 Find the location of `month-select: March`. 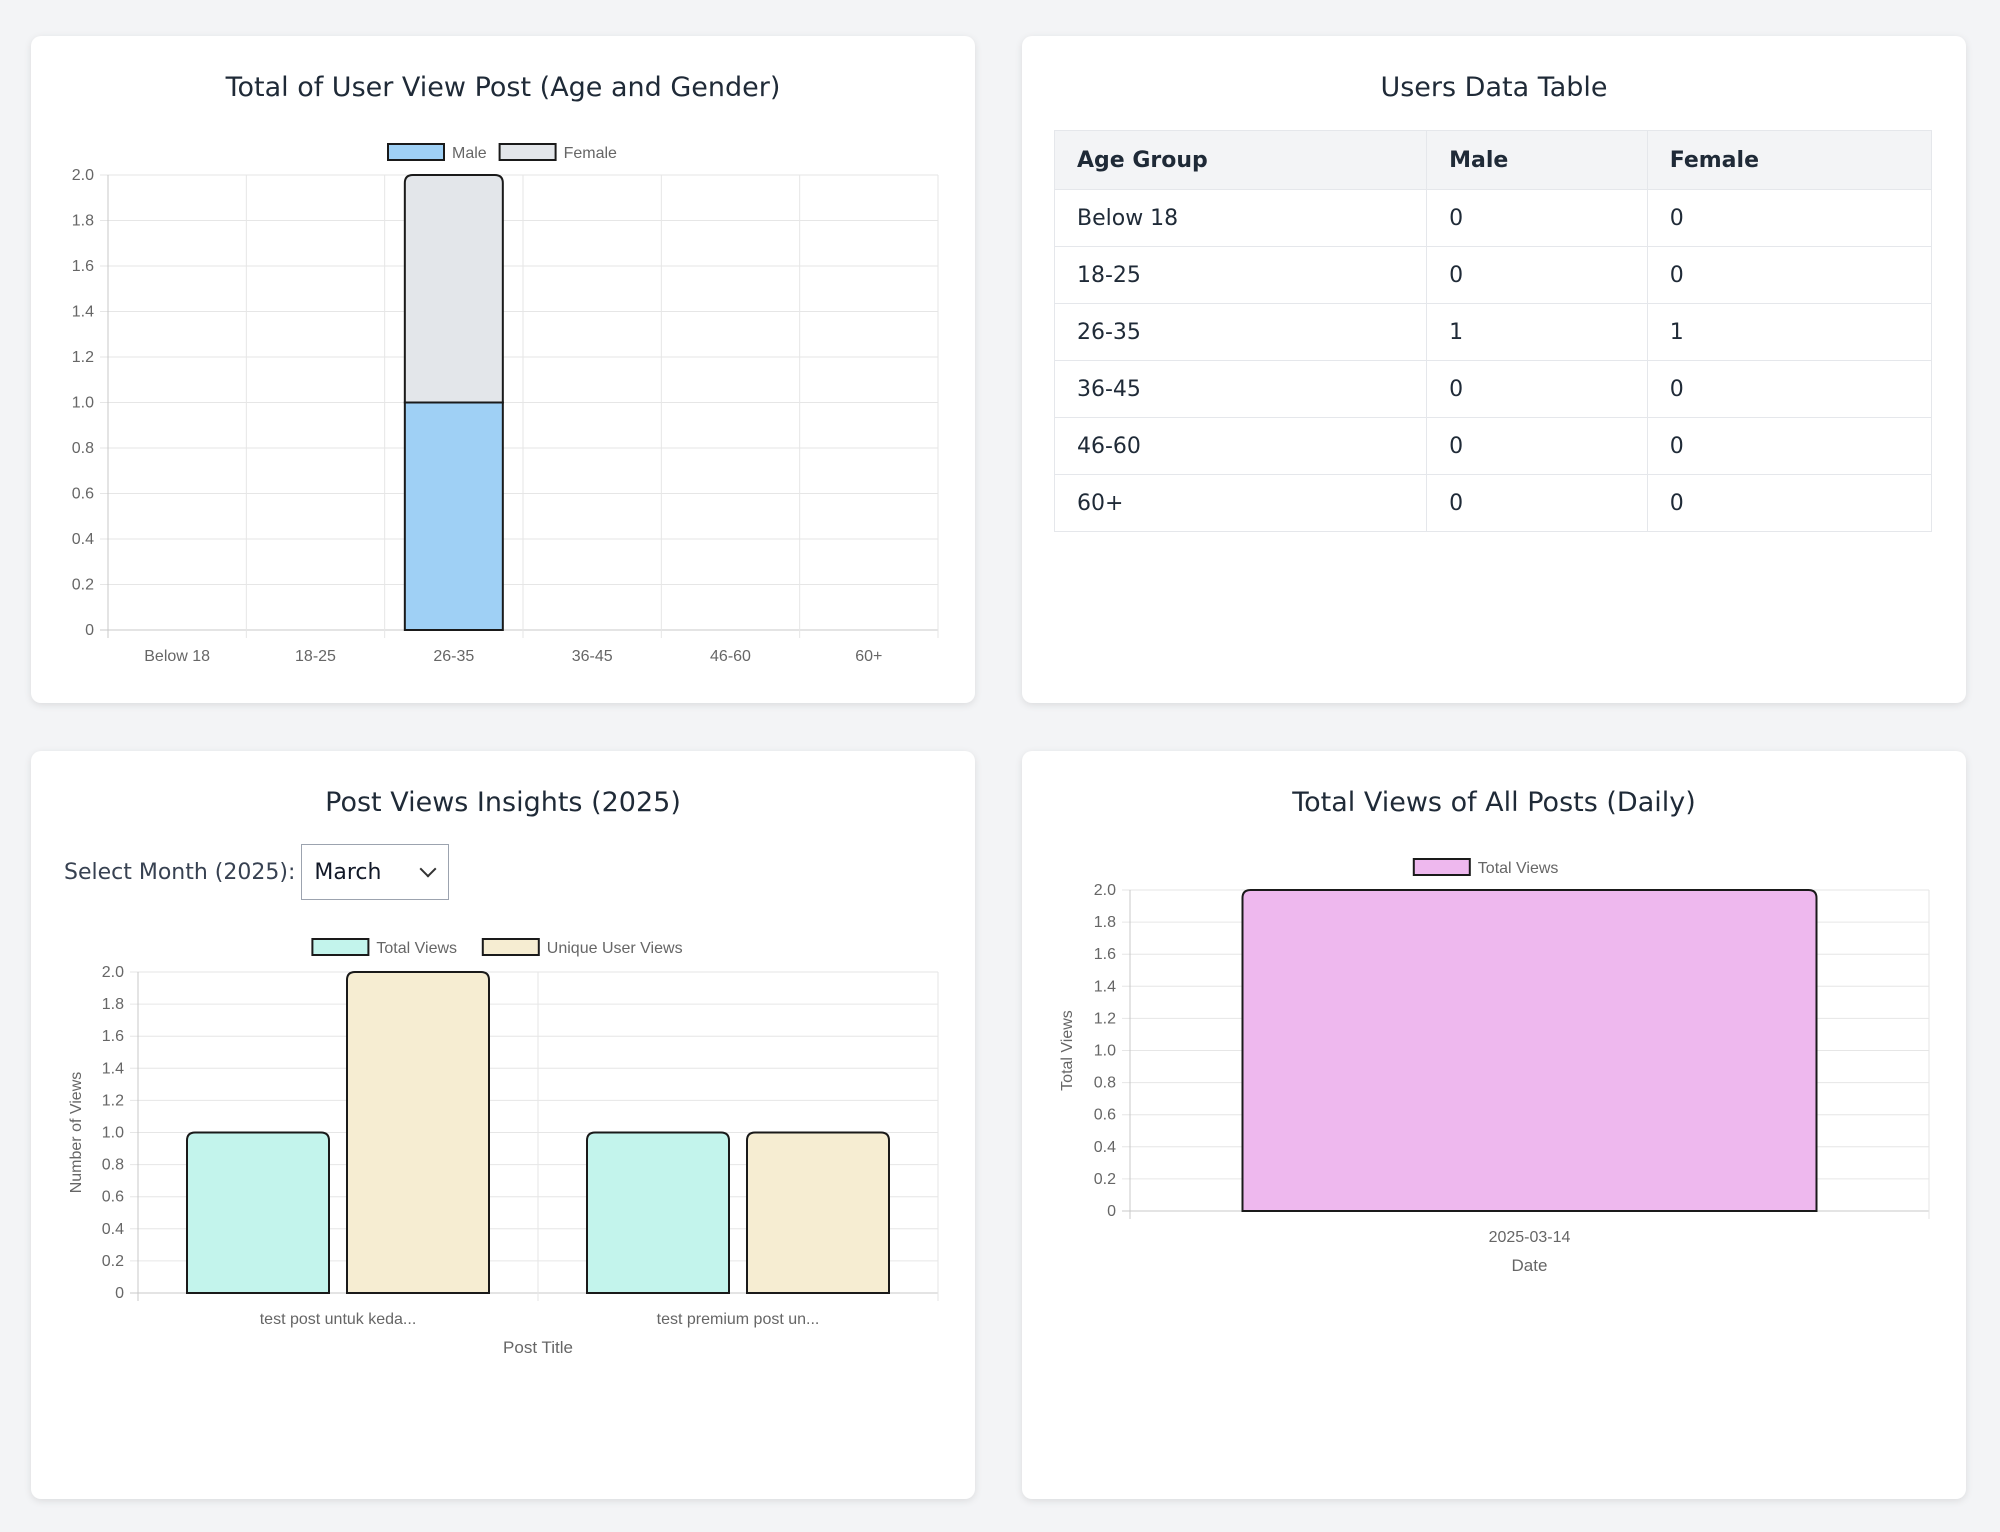

month-select: March is located at coordinates (375, 872).